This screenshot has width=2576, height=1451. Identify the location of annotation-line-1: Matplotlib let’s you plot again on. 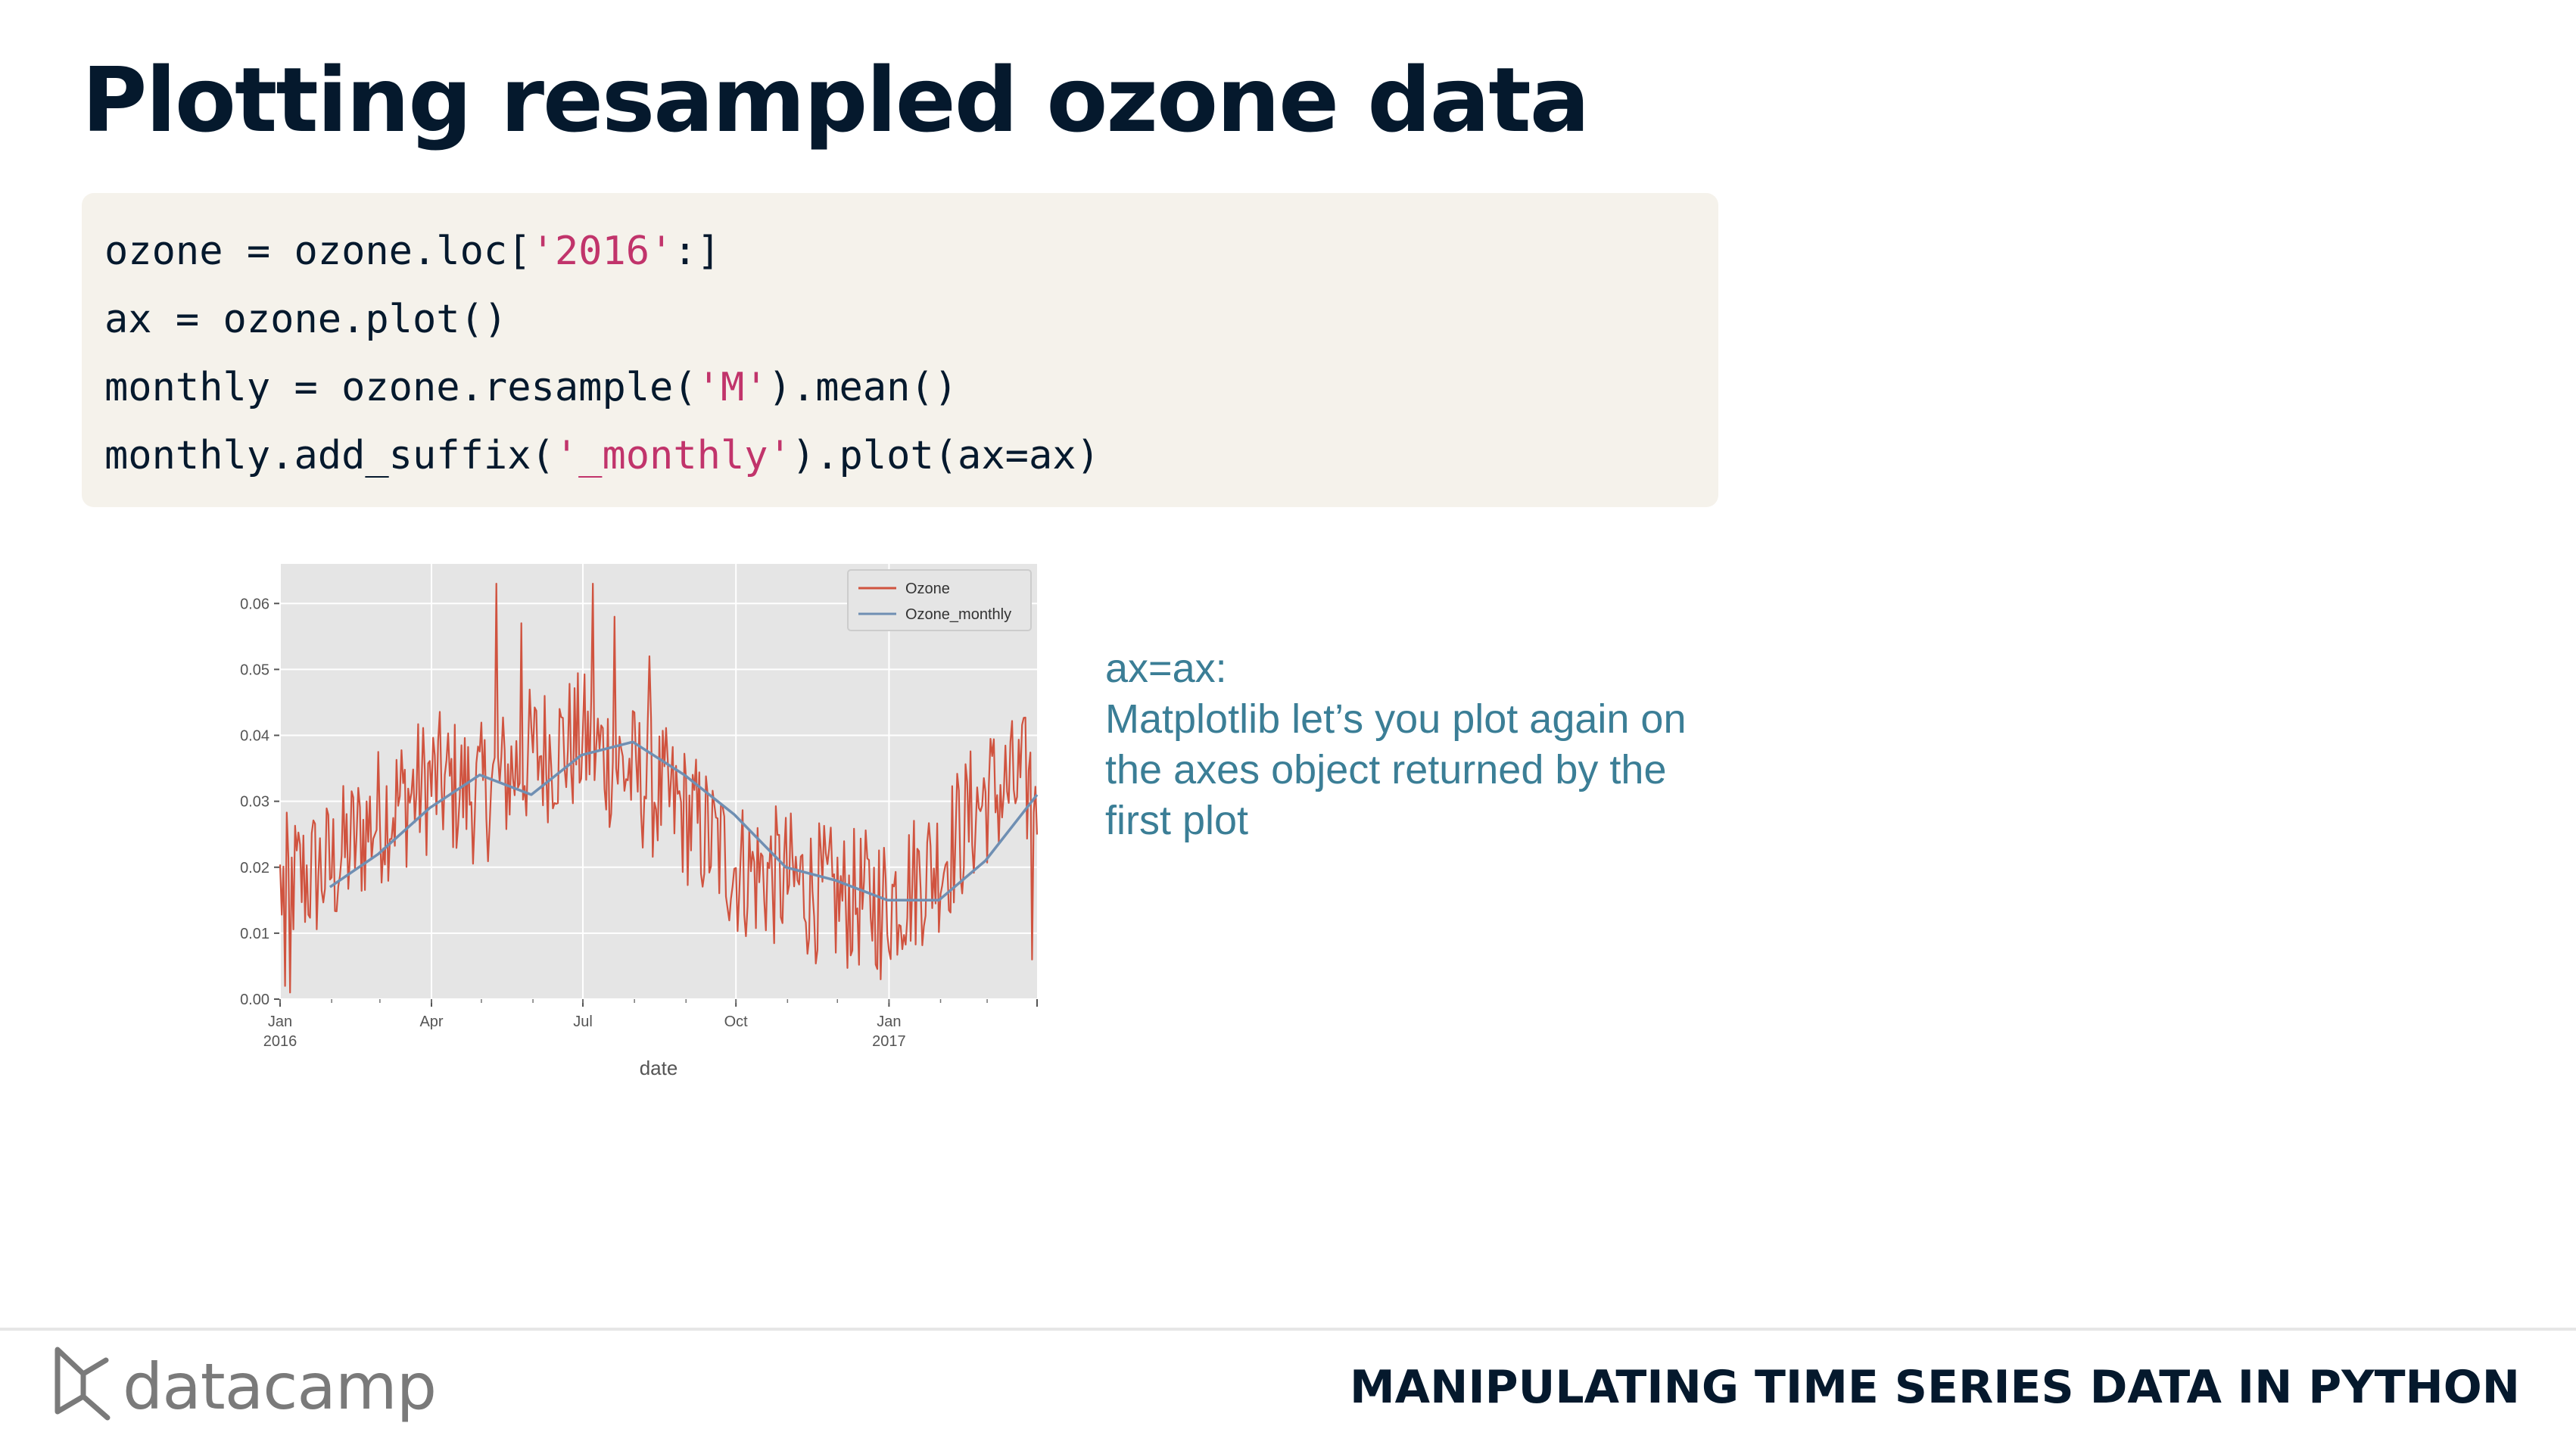
(1396, 719).